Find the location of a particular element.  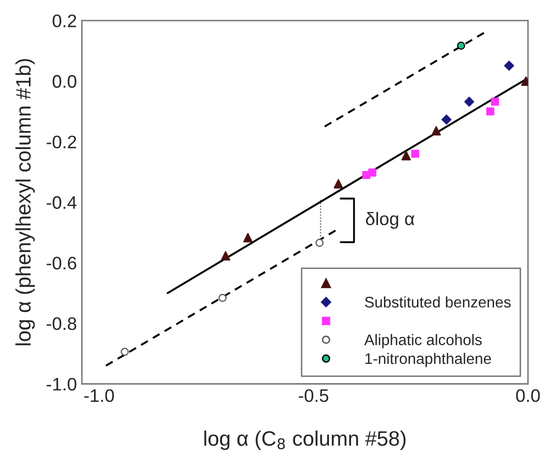

y-tick-label: -1.0 is located at coordinates (61, 384).